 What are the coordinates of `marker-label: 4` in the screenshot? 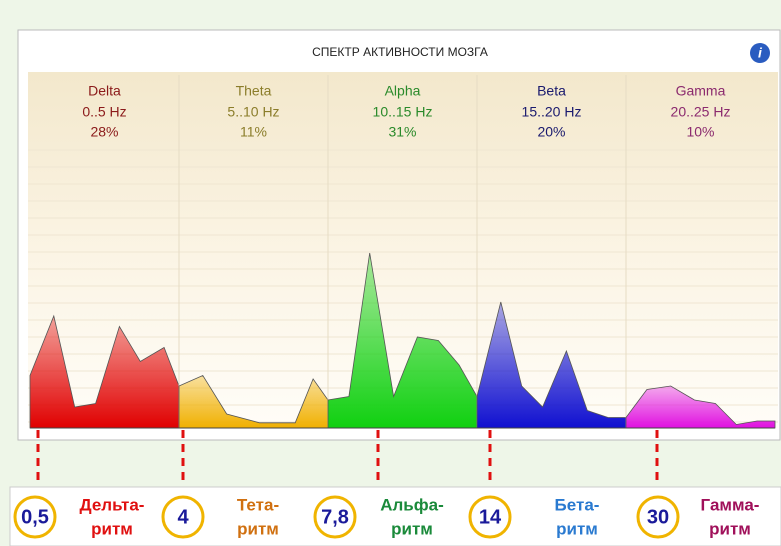 It's located at (183, 517).